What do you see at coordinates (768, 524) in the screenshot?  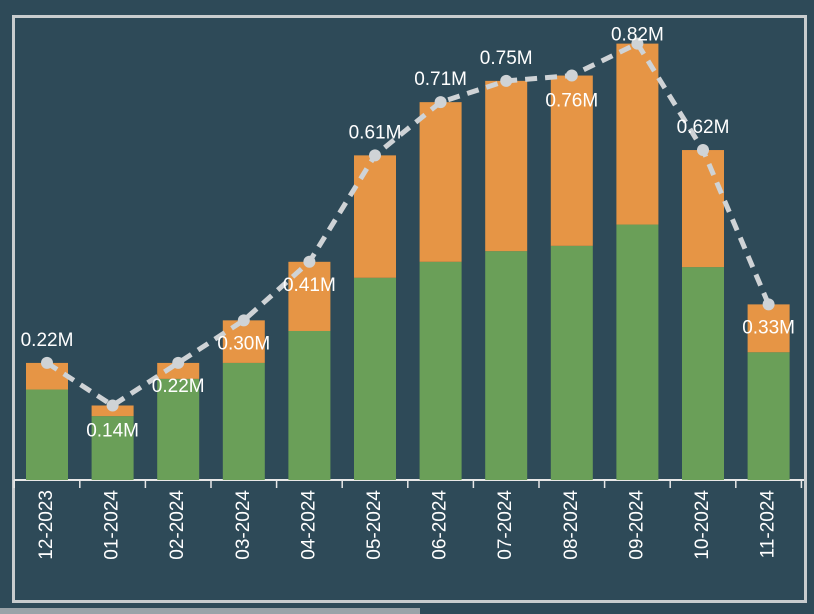 I see `x-tick-label: 11-2024` at bounding box center [768, 524].